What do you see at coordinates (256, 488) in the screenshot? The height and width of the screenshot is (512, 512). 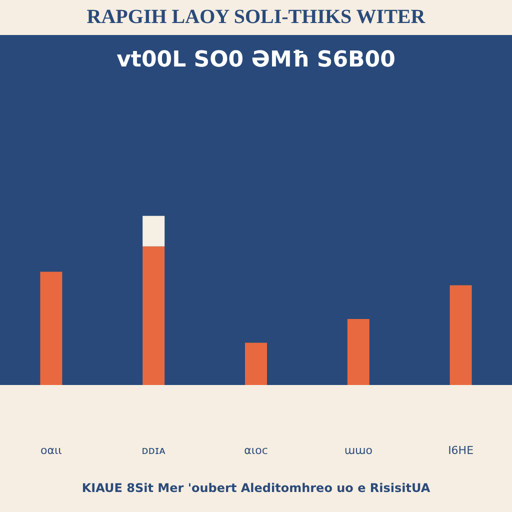 I see `text: KIAUE 8Sit Mer 'oubert Aleditomhreo uo e RisisitUA` at bounding box center [256, 488].